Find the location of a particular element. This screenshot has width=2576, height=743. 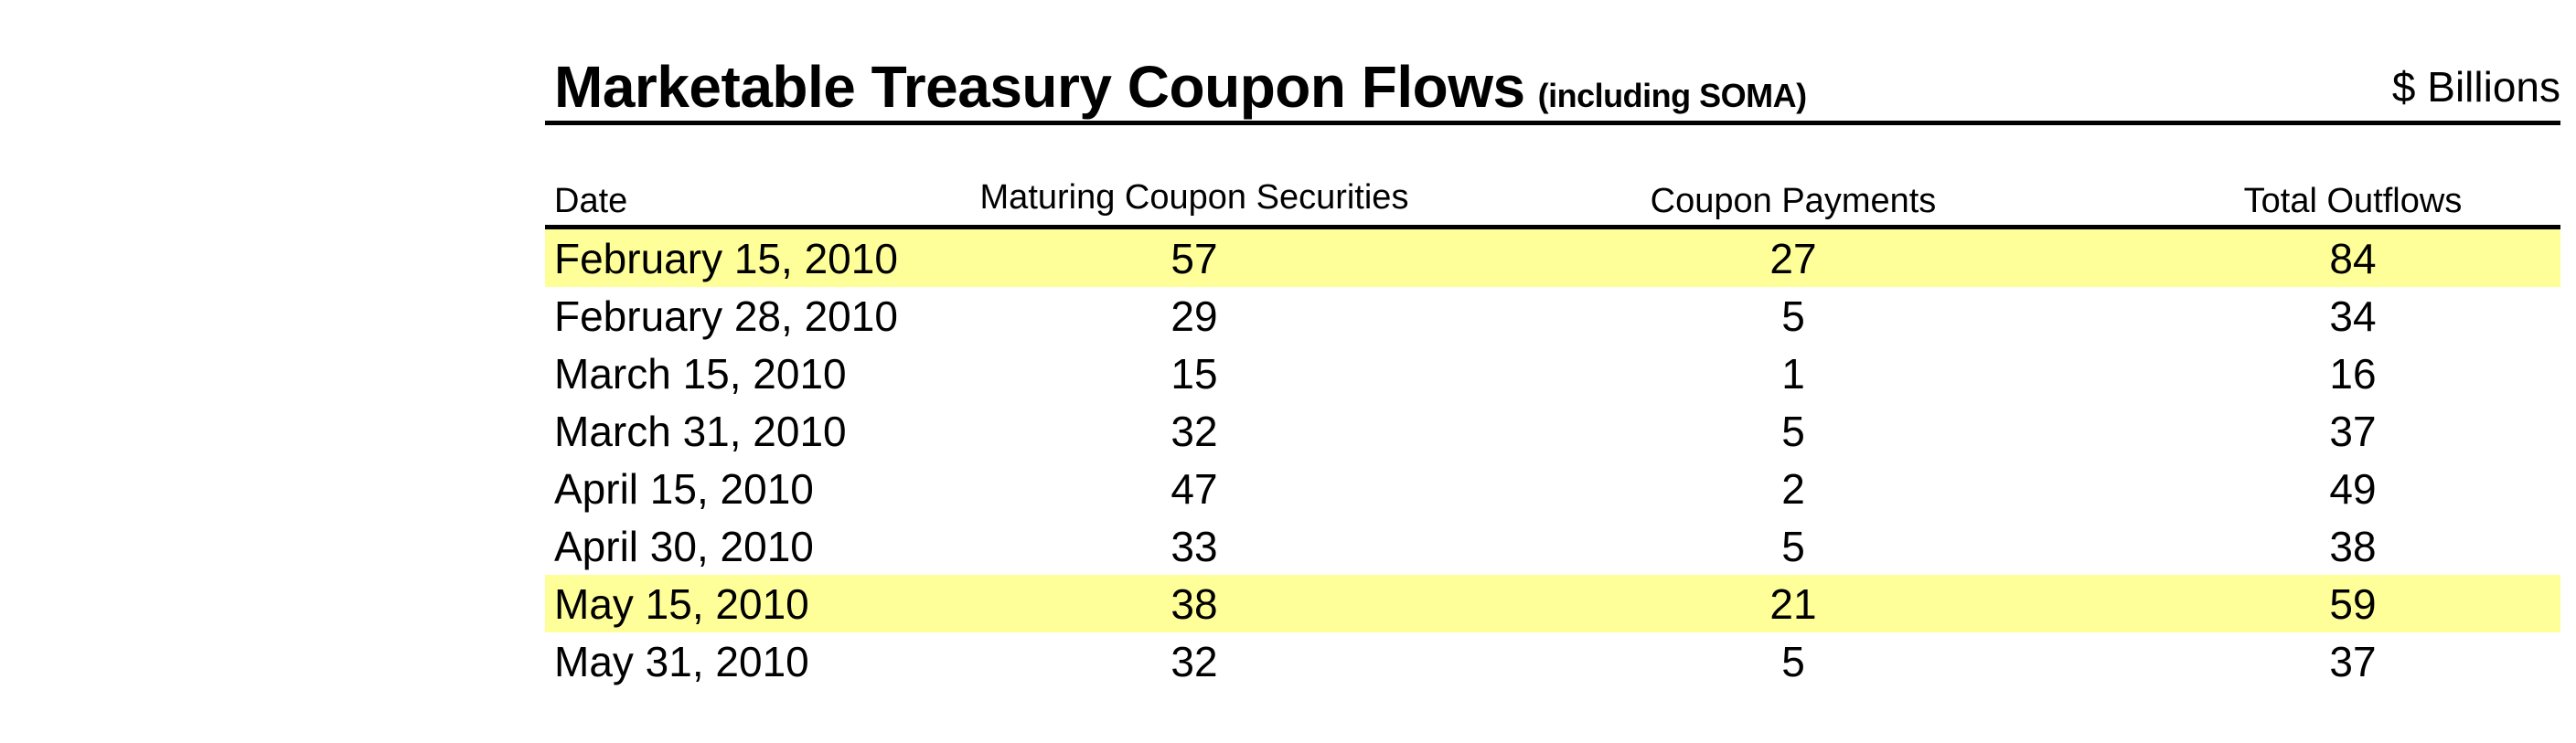

cell-date: April 15, 2010 is located at coordinates (684, 488).